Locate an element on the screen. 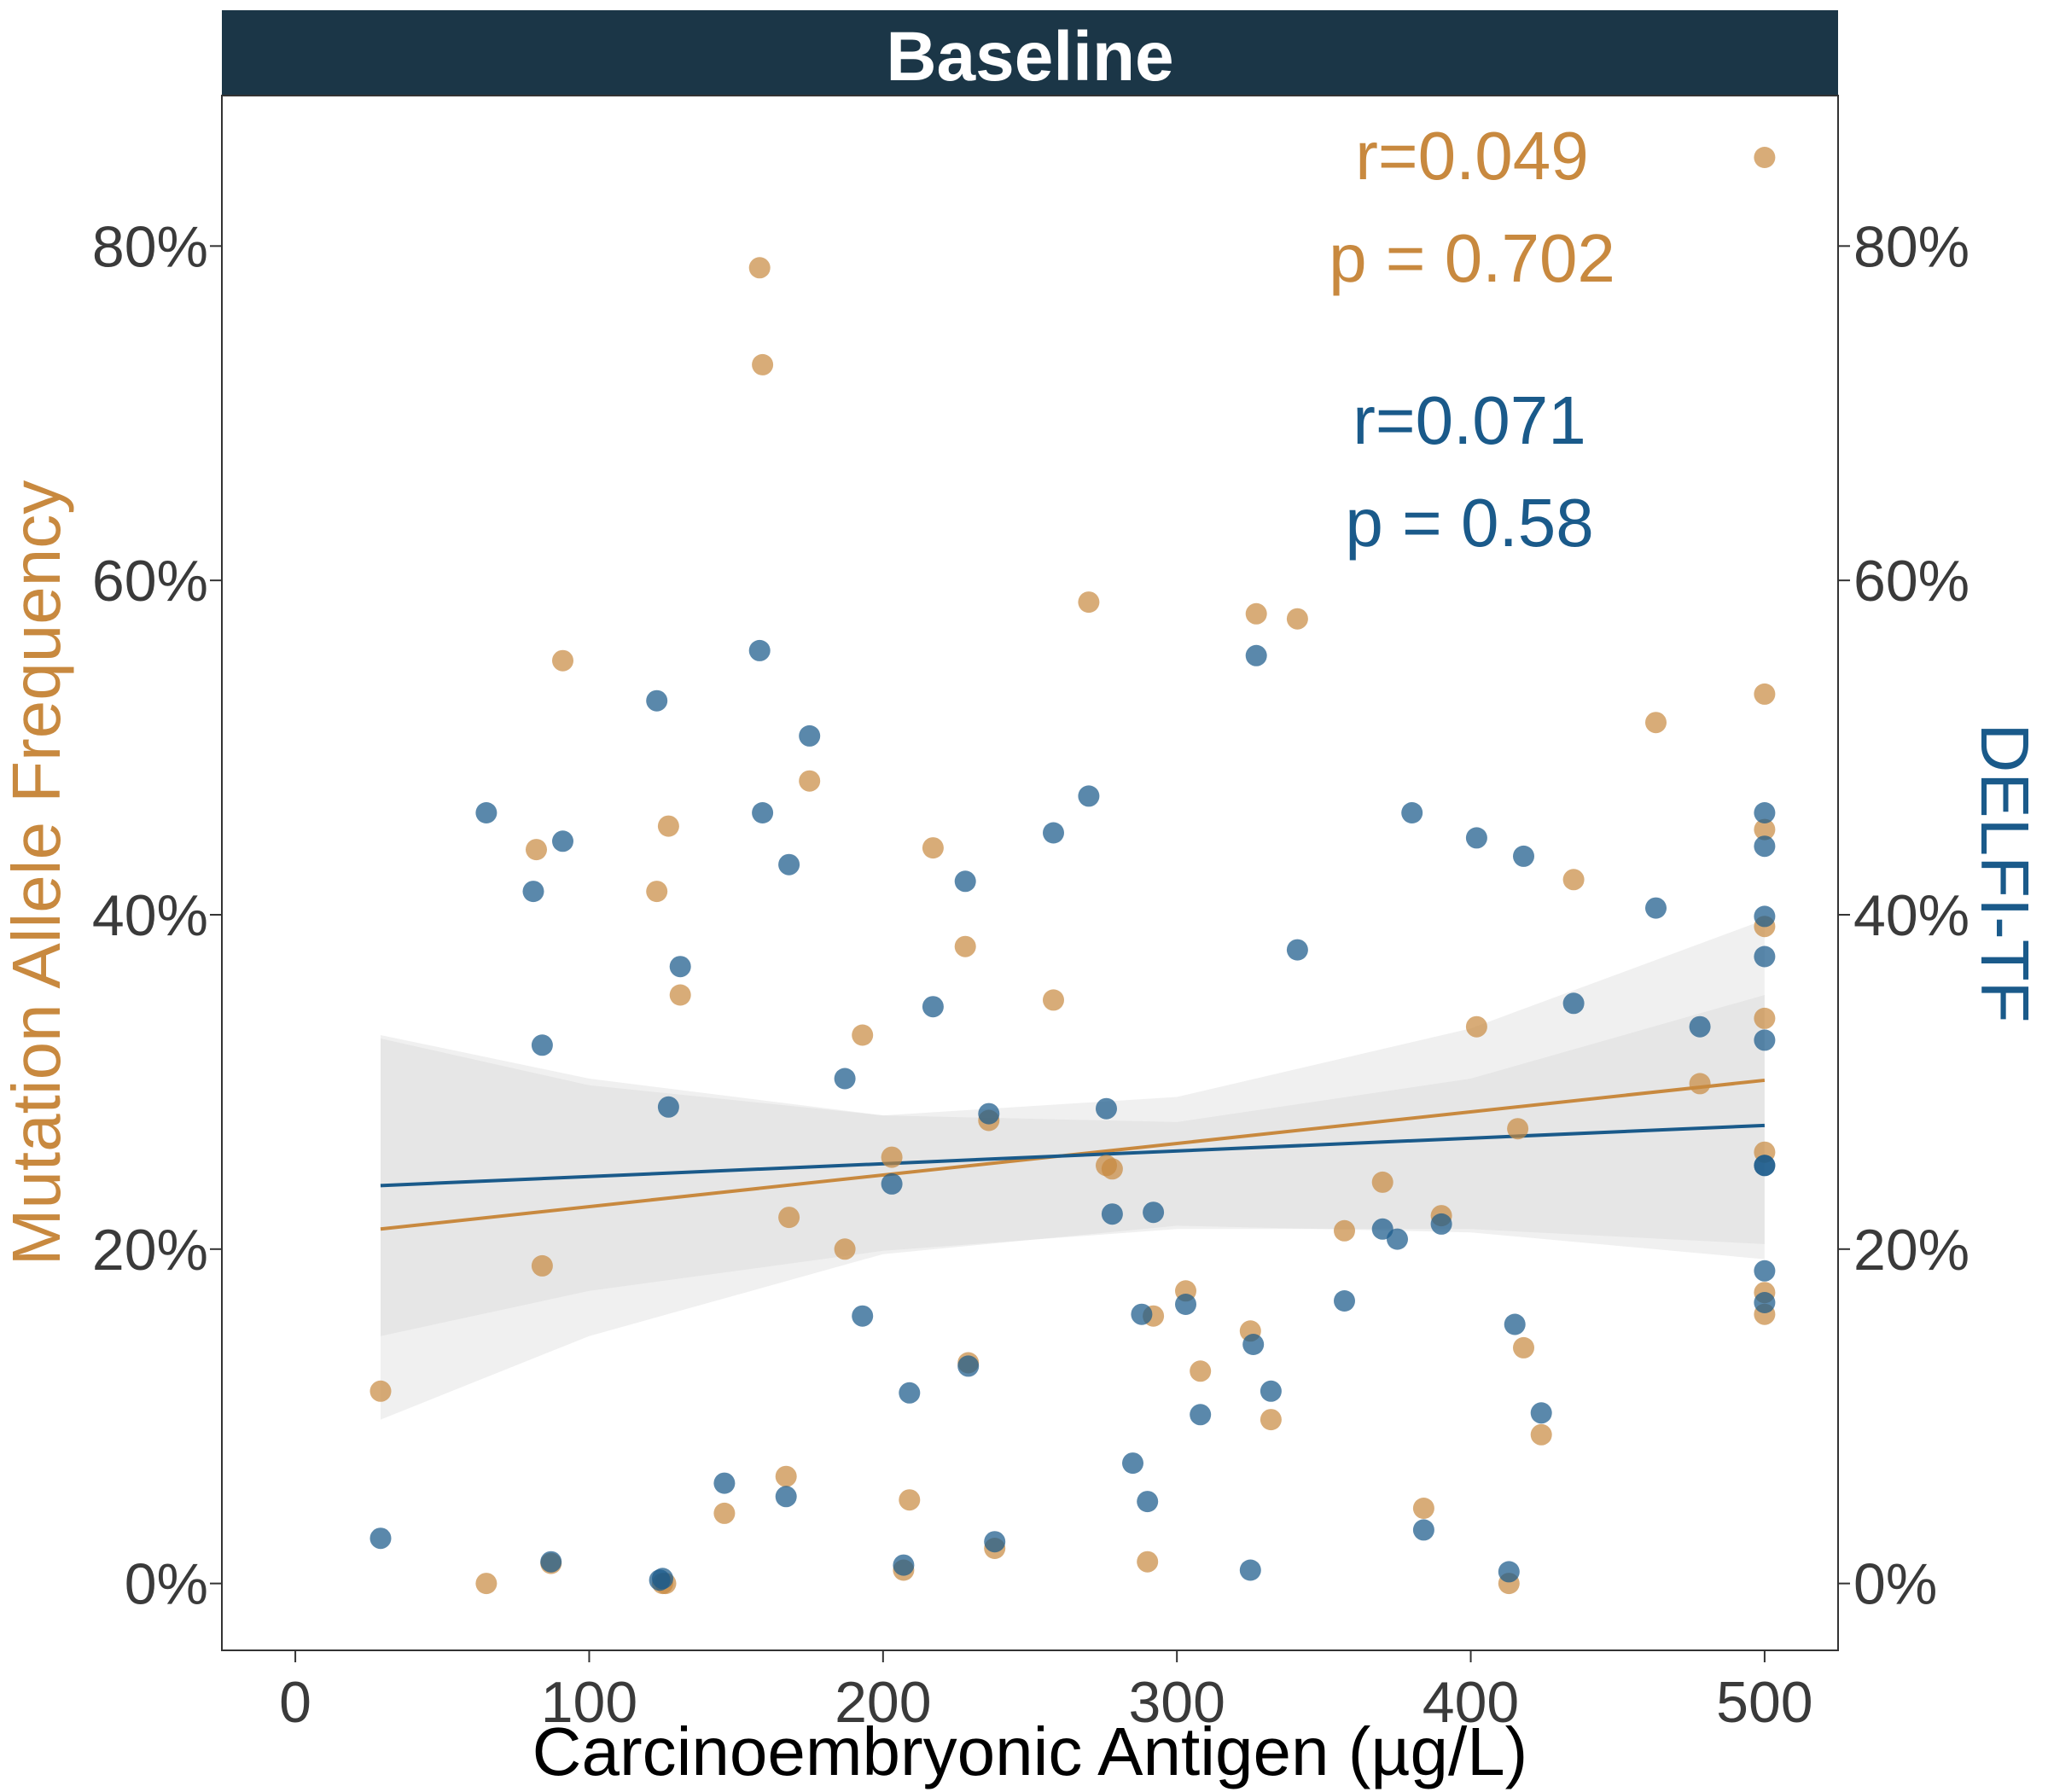 The width and height of the screenshot is (2048, 1792). title-bar is located at coordinates (1030, 53).